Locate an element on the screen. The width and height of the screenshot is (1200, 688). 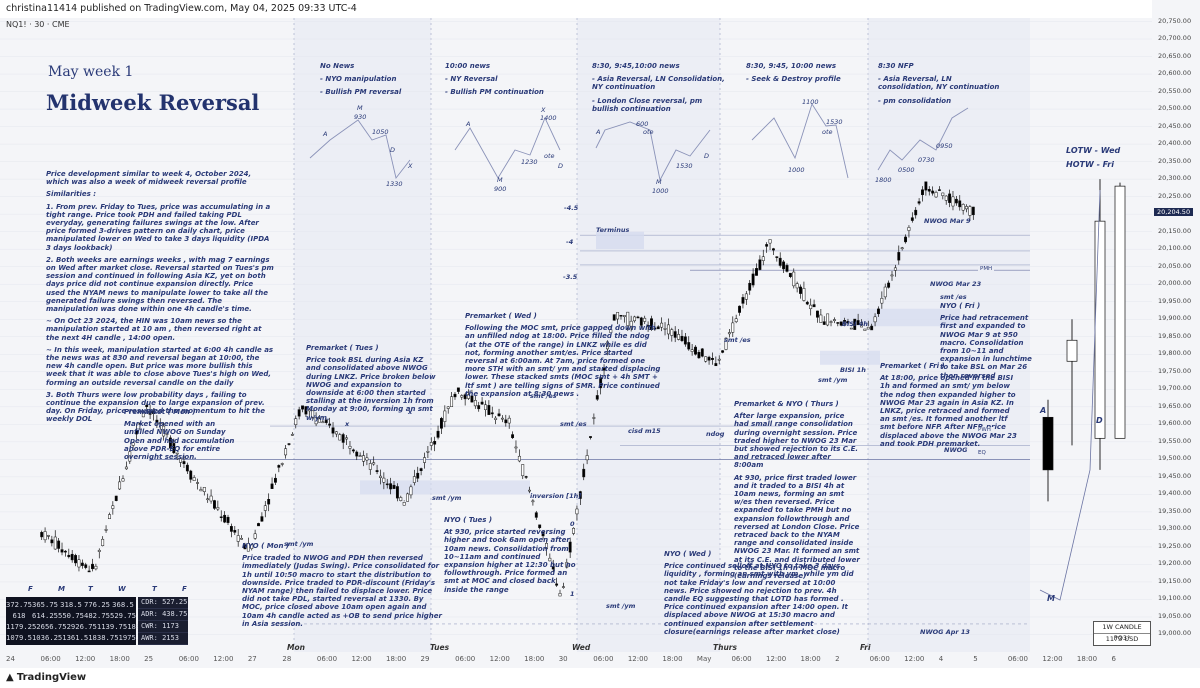
stats-cell: 2926.75 is located at coordinates (81, 626).